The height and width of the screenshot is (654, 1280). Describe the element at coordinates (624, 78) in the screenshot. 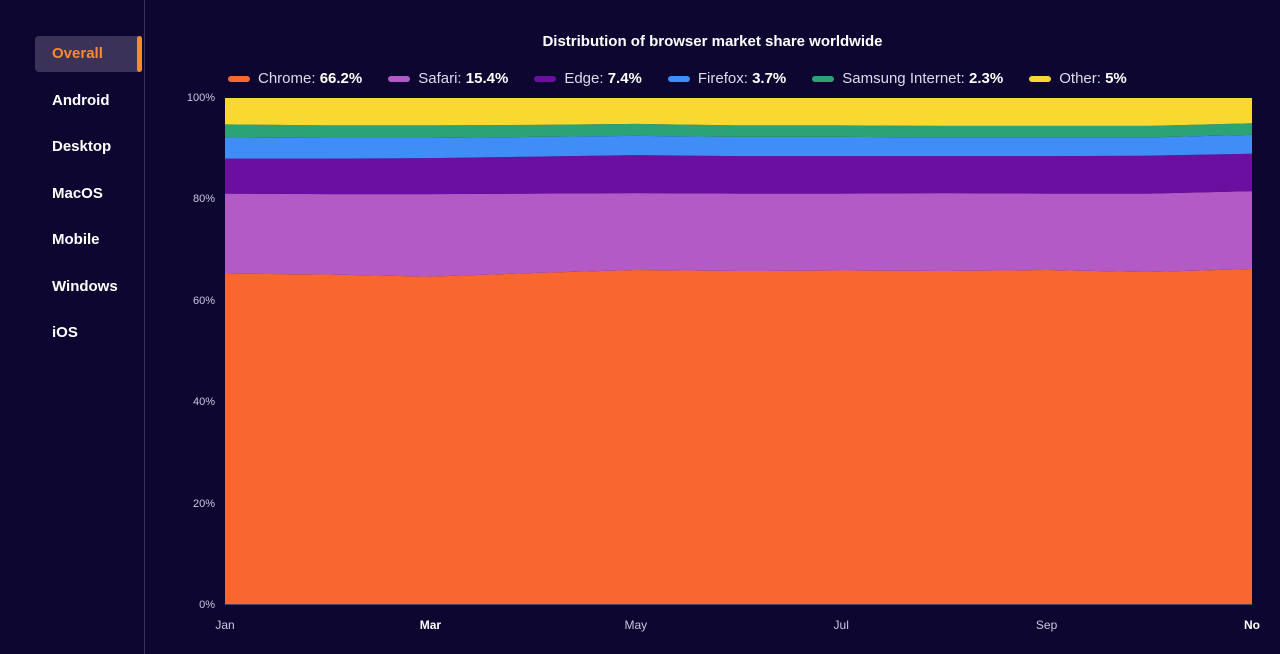

I see `legend-value: 7.4%` at that location.